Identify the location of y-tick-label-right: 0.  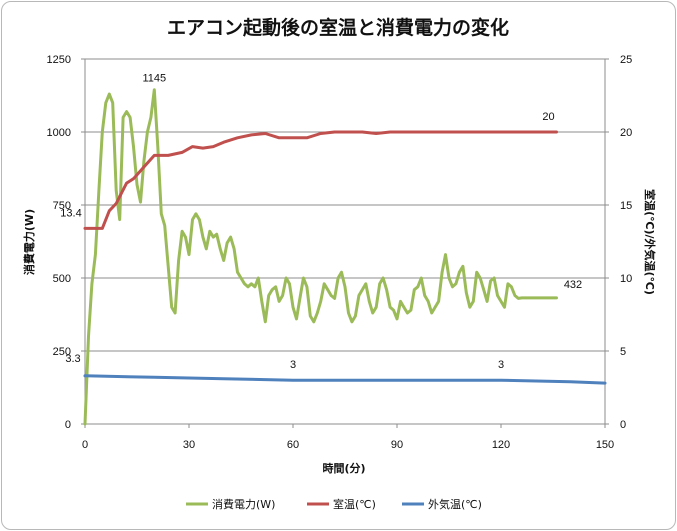
(623, 425).